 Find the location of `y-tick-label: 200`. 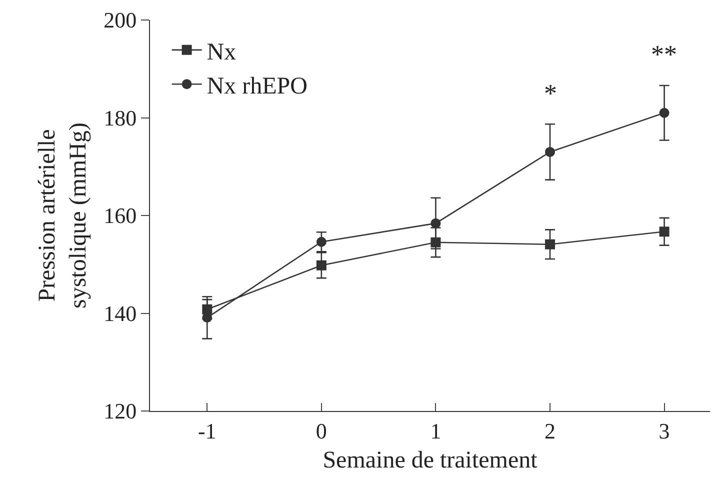

y-tick-label: 200 is located at coordinates (120, 20).